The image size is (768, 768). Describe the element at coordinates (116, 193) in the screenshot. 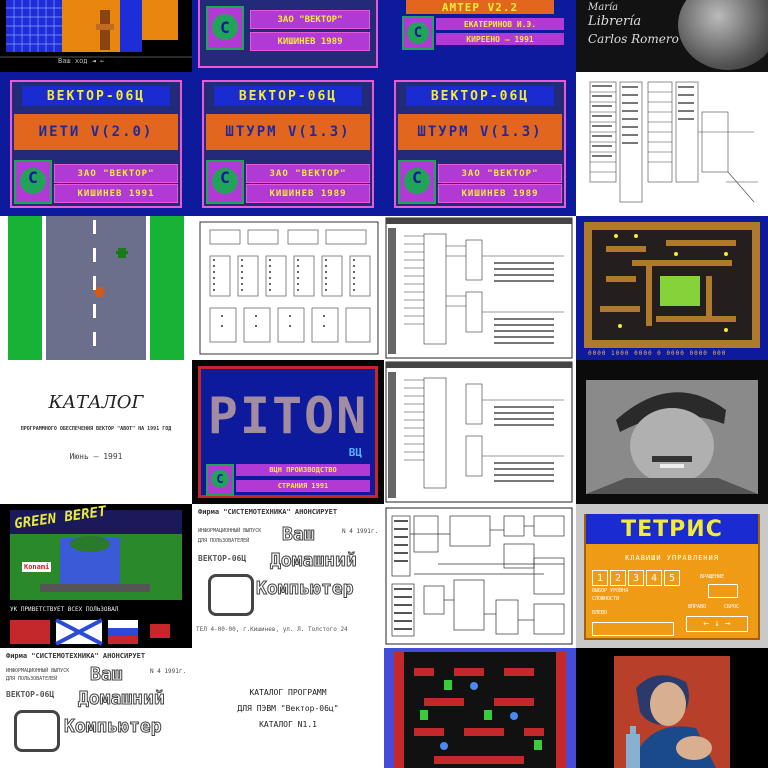

I see `city-year-label: КИШИНЕВ 1991` at that location.